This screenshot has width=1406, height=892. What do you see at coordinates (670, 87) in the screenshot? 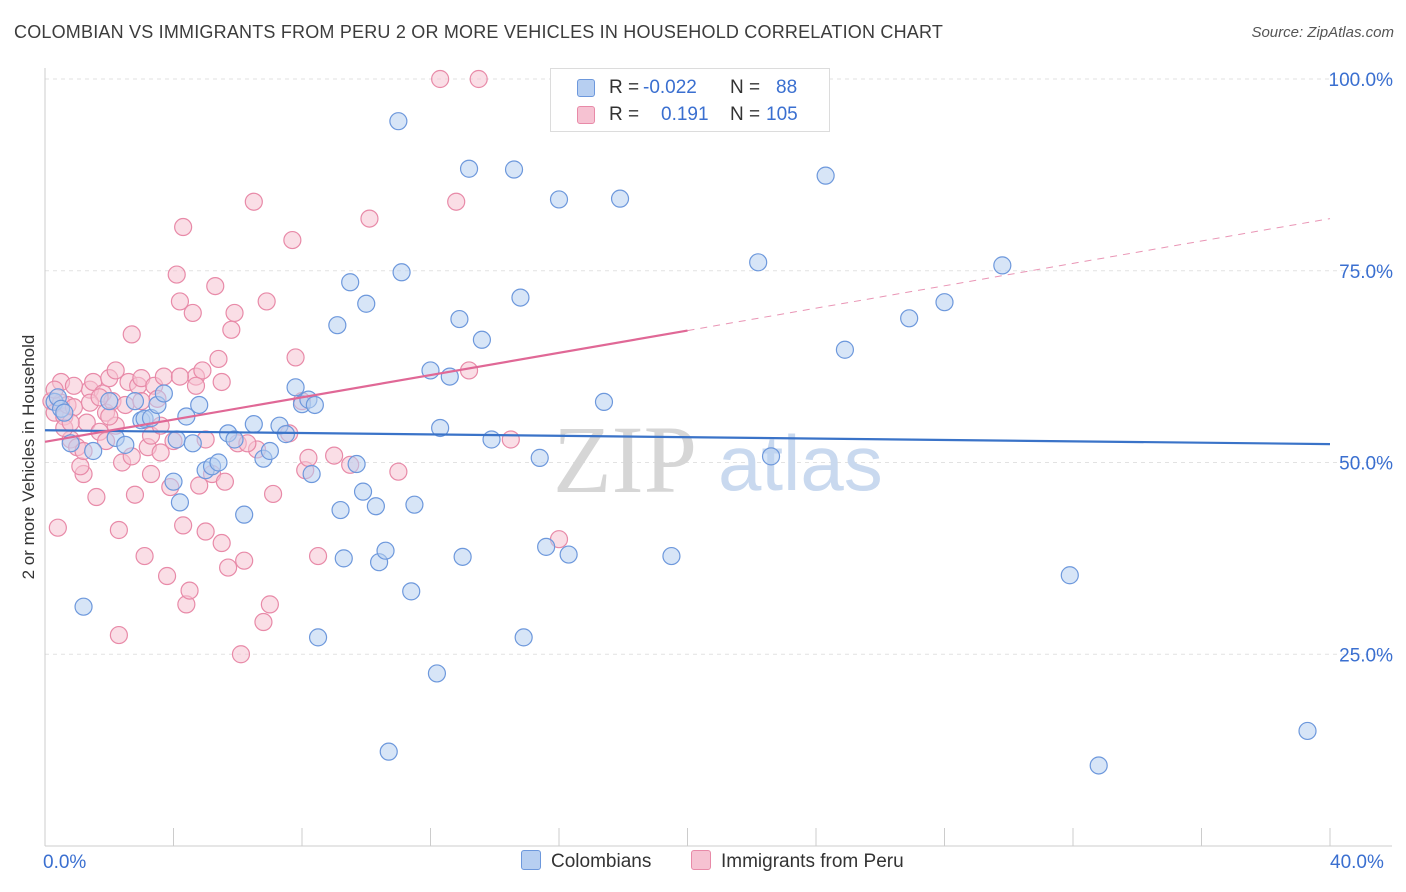
I see `legend-r-value: -0.022` at bounding box center [670, 87].